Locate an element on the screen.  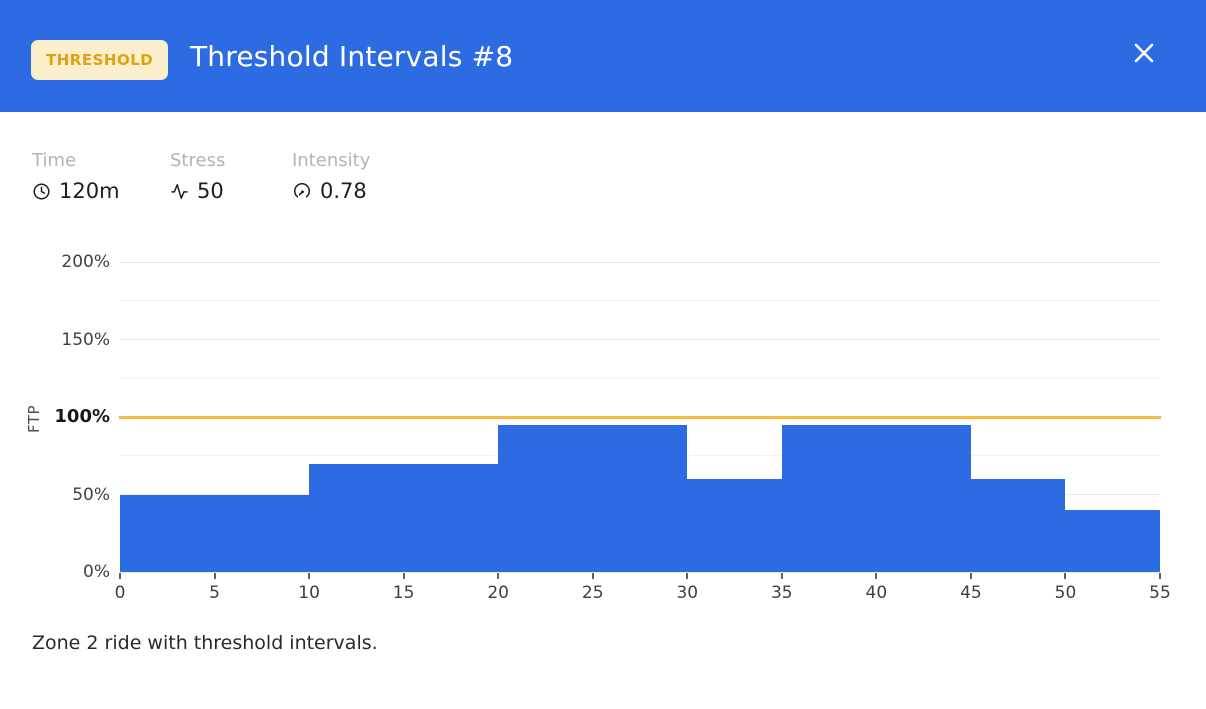
x-tick-label: 50 is located at coordinates (1065, 593).